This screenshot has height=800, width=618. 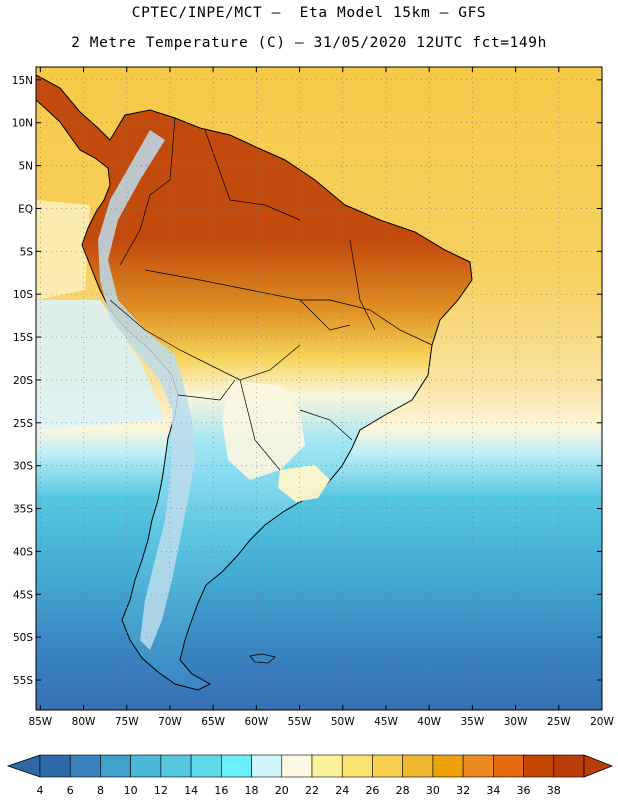 What do you see at coordinates (473, 722) in the screenshot?
I see `lon-label: 35W` at bounding box center [473, 722].